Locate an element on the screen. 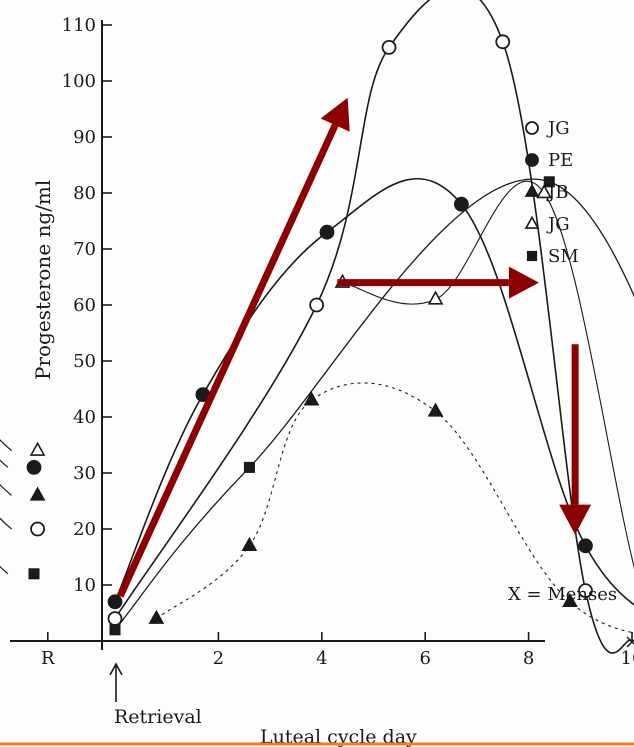 This screenshot has width=634, height=747. menses-marks is located at coordinates (630, 642).